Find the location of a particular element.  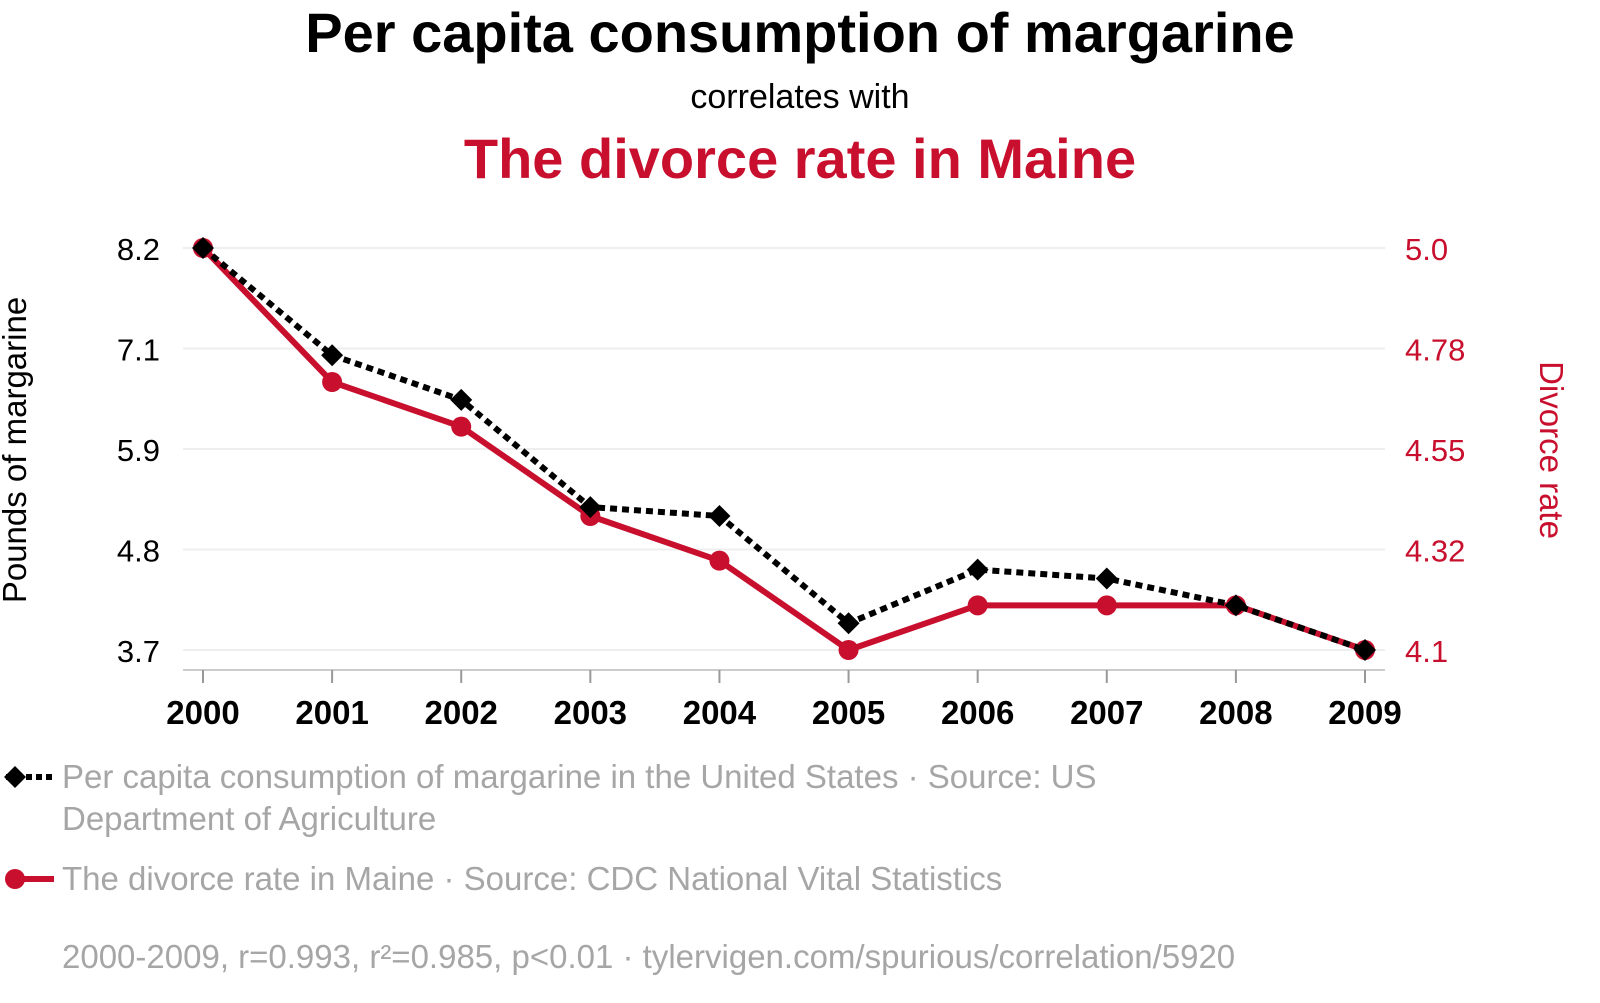

x-tick-label: 2002 is located at coordinates (461, 712).